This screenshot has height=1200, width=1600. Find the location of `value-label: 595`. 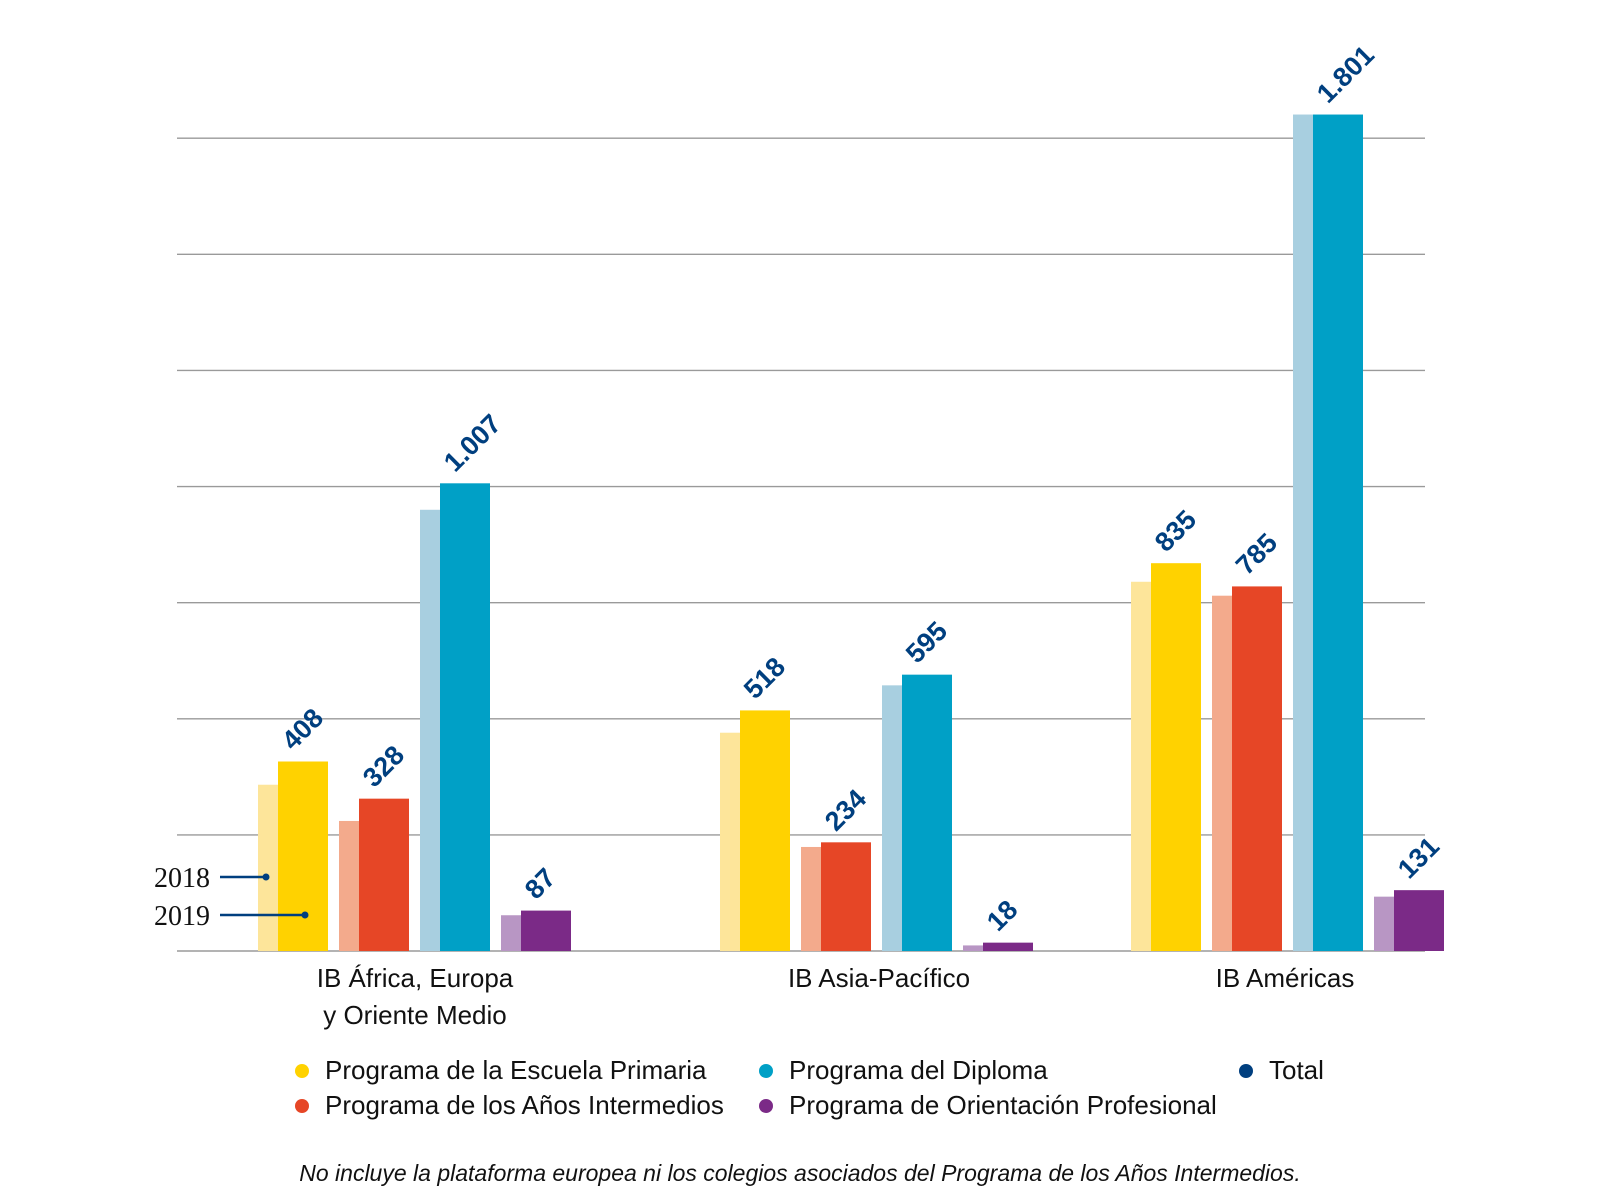

value-label: 595 is located at coordinates (926, 642).